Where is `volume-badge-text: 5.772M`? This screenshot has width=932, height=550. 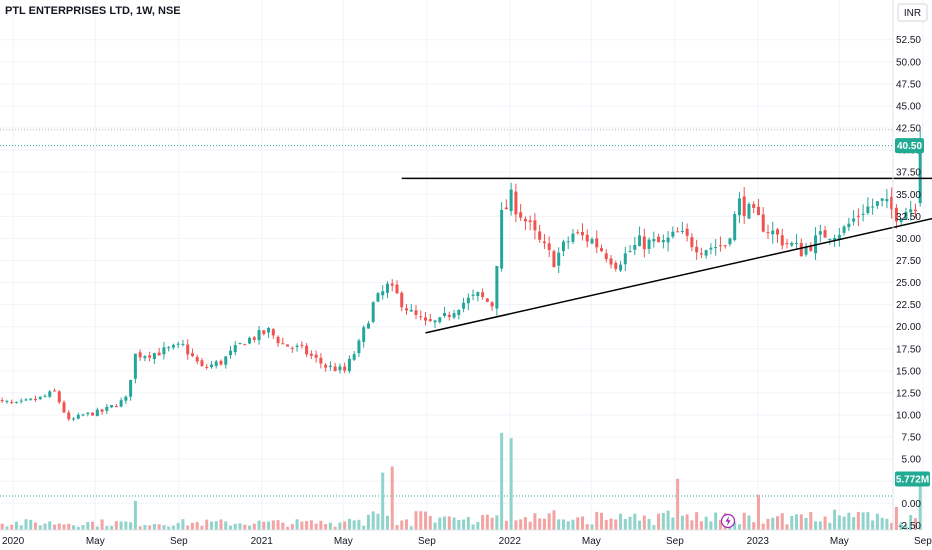 volume-badge-text: 5.772M is located at coordinates (912, 480).